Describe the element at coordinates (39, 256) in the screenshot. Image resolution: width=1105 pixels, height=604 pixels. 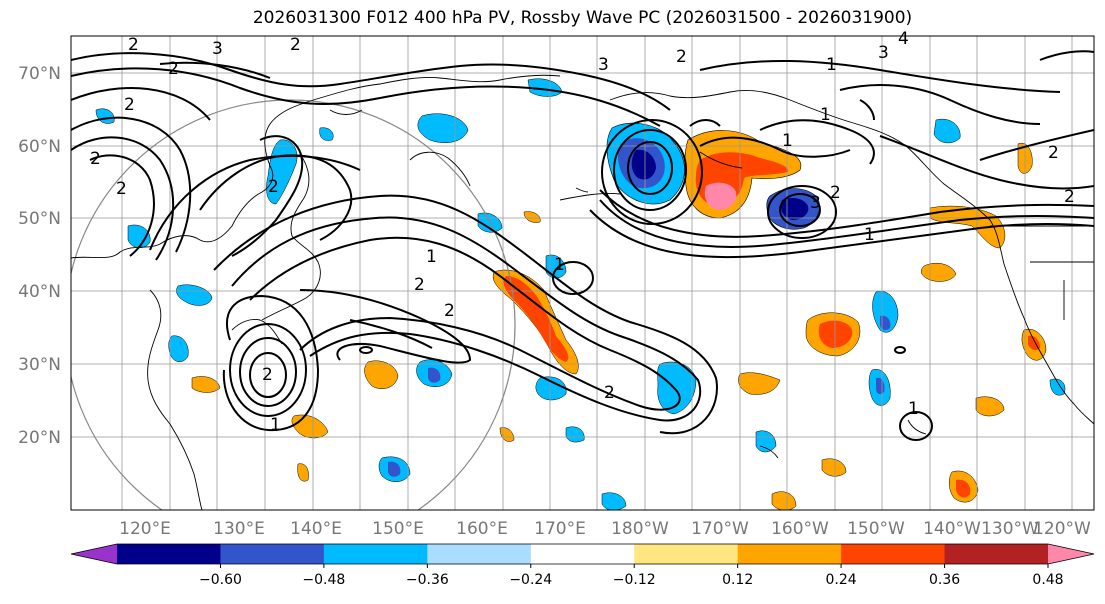
I see `latitude-labels: 70°N 60°N 50°N 40°N 30°N 20°N` at that location.